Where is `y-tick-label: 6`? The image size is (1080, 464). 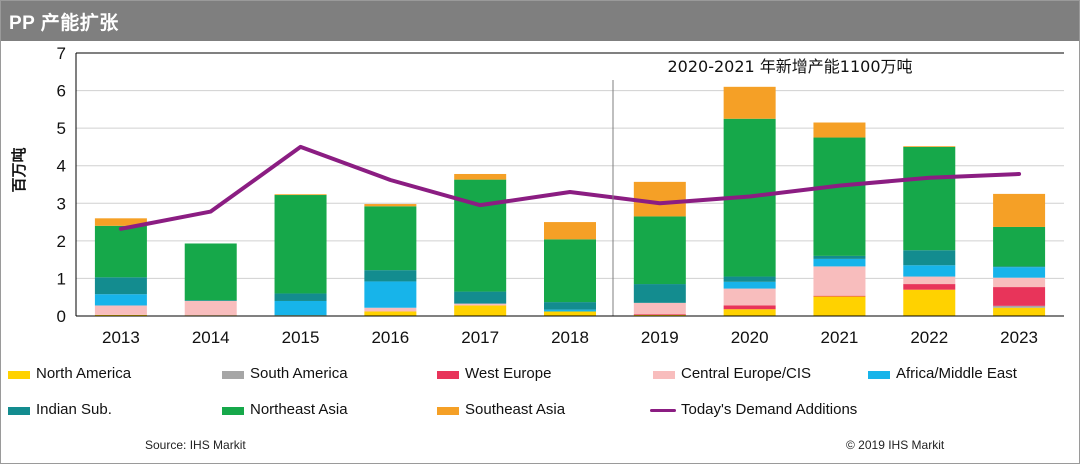
y-tick-label: 6 is located at coordinates (61, 91).